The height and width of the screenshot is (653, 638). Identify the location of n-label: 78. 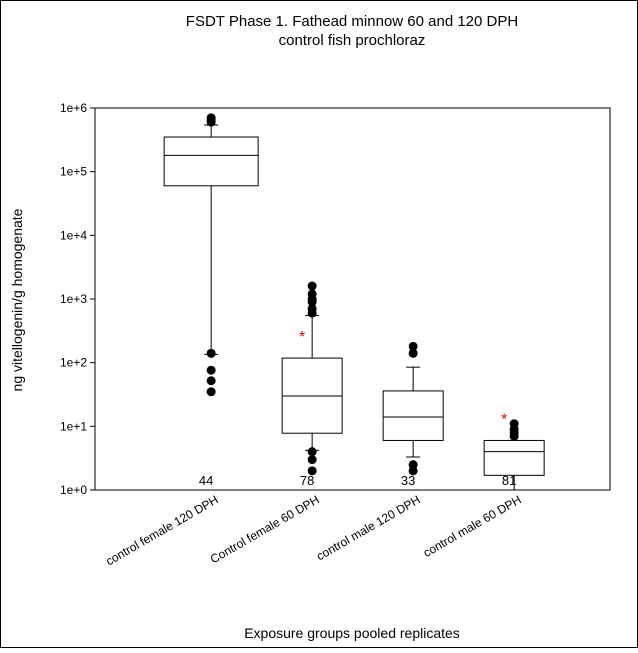
(307, 480).